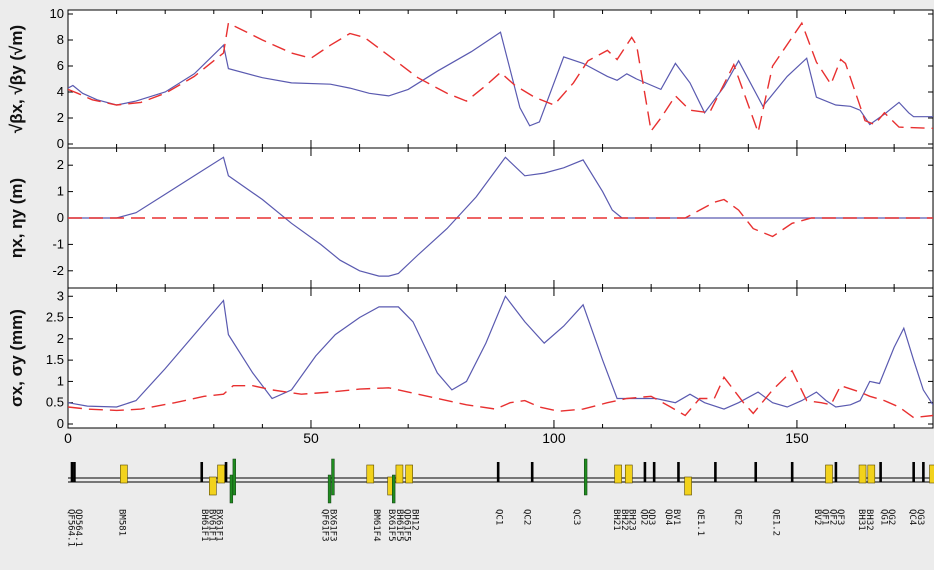 The image size is (934, 570). Describe the element at coordinates (60, 295) in the screenshot. I see `y-tick-label: 3` at that location.